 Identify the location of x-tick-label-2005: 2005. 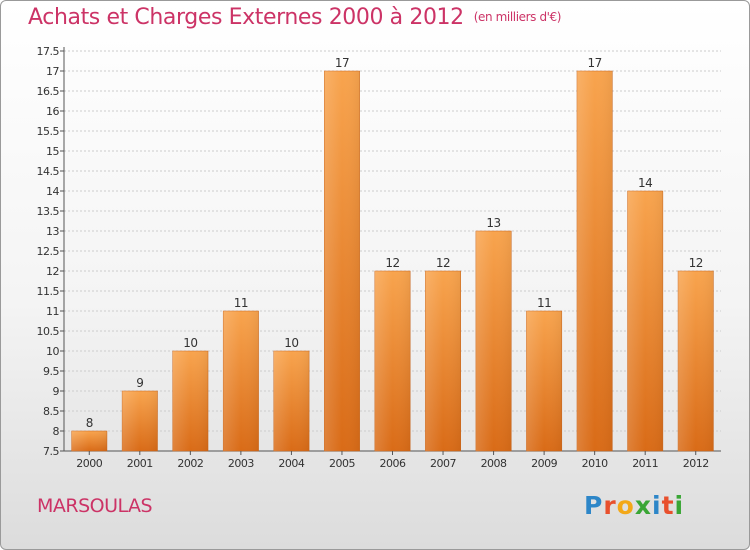
(342, 463).